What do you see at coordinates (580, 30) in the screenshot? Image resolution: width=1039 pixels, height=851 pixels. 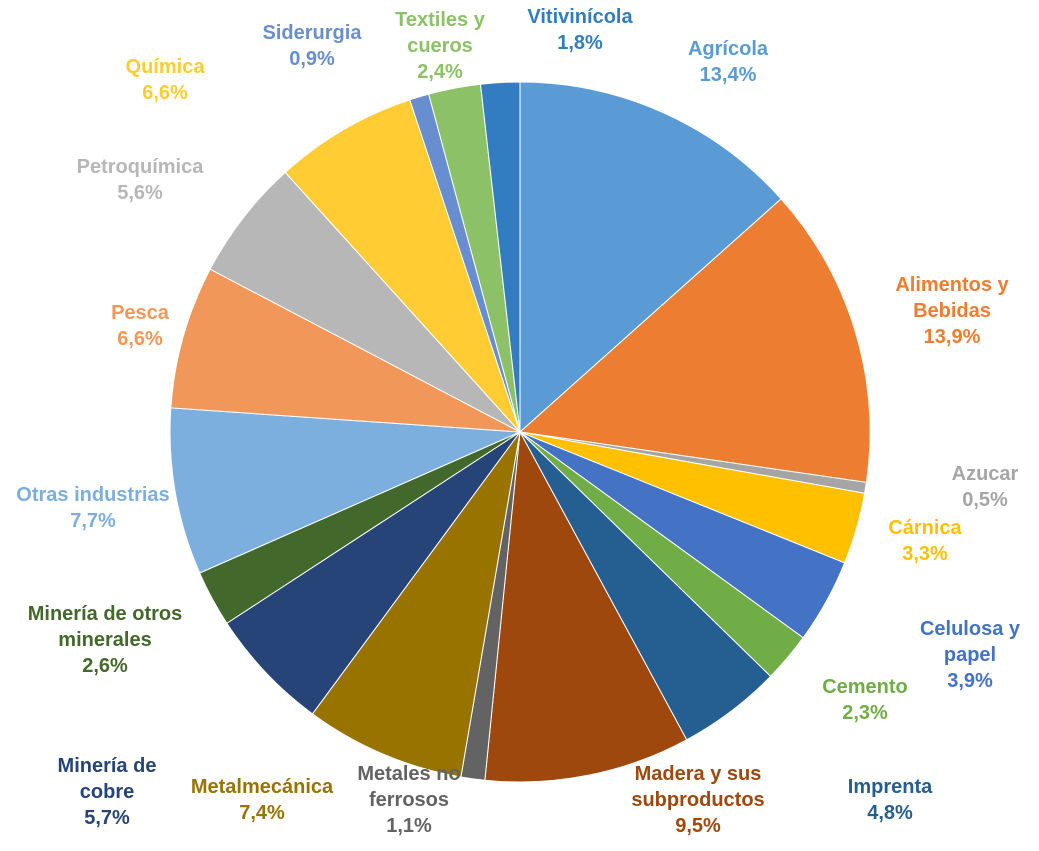 I see `slice-label: Vitivinícola 1,8%` at bounding box center [580, 30].